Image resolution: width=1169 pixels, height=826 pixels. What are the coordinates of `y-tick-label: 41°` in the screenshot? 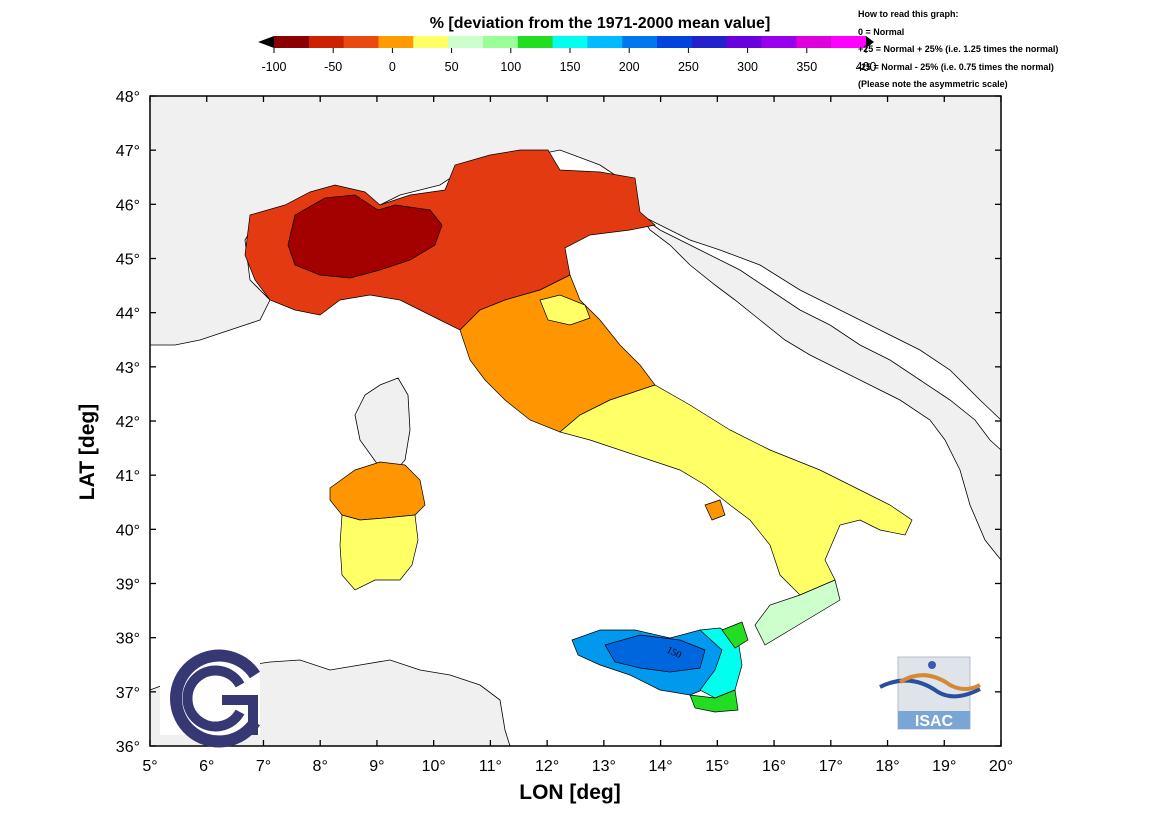 It's located at (128, 476).